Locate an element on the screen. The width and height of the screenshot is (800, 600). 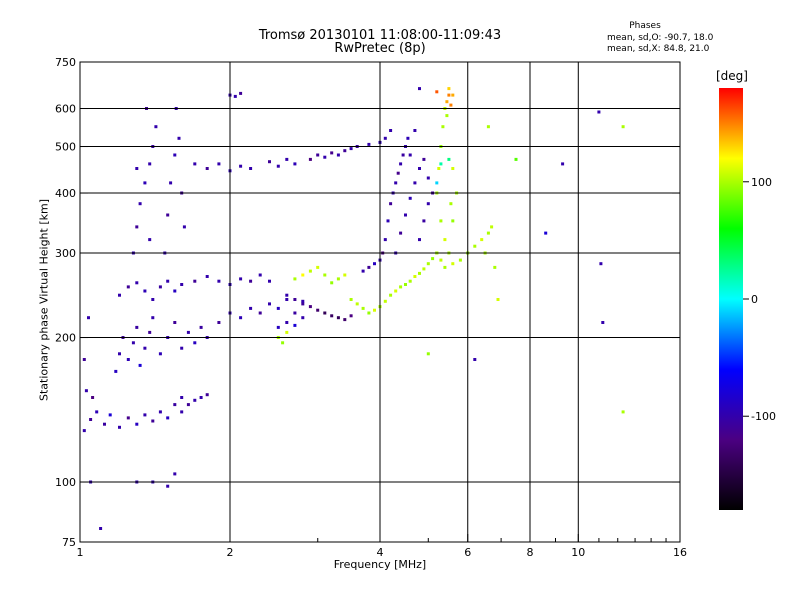
x-tick-label: 6 is located at coordinates (467, 552).